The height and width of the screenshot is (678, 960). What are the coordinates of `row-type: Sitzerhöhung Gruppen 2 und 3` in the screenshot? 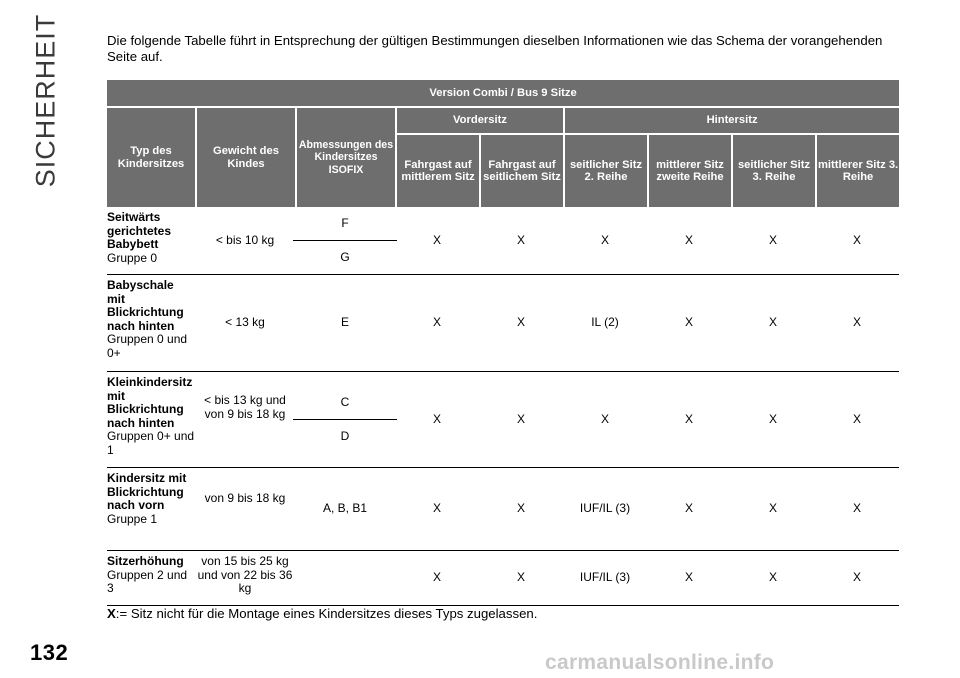 It's located at (151, 578).